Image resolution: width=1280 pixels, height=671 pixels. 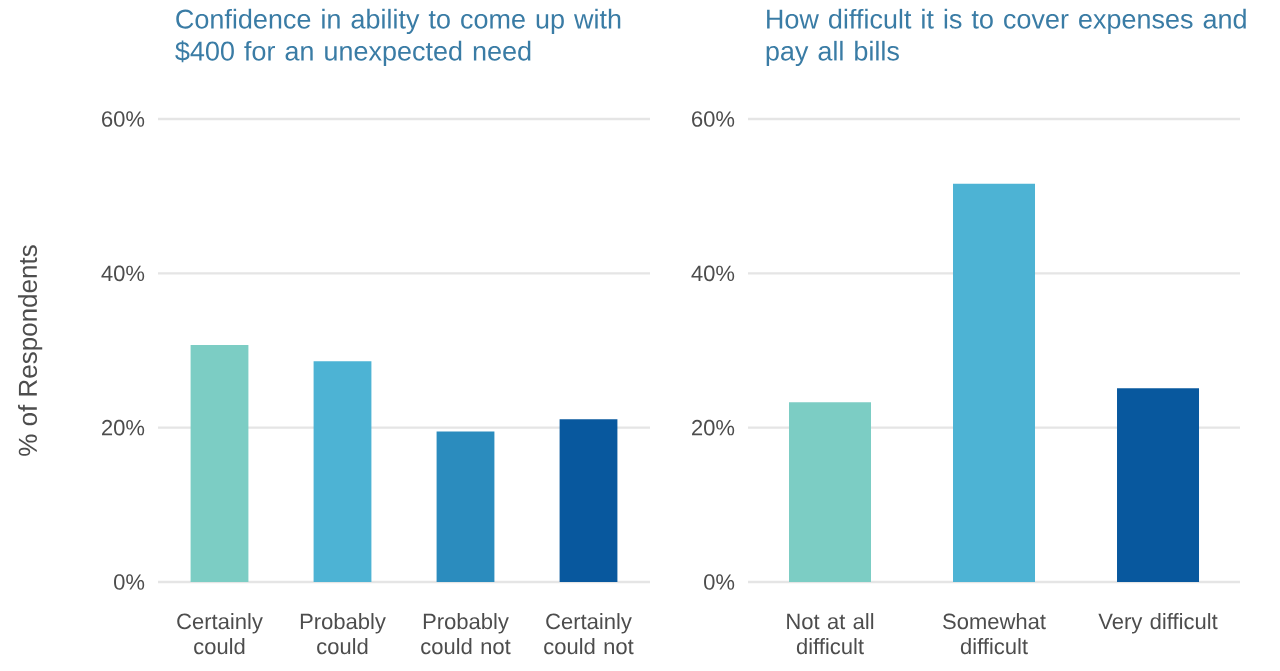 What do you see at coordinates (466, 634) in the screenshot?
I see `x-tick-label: Probably could not` at bounding box center [466, 634].